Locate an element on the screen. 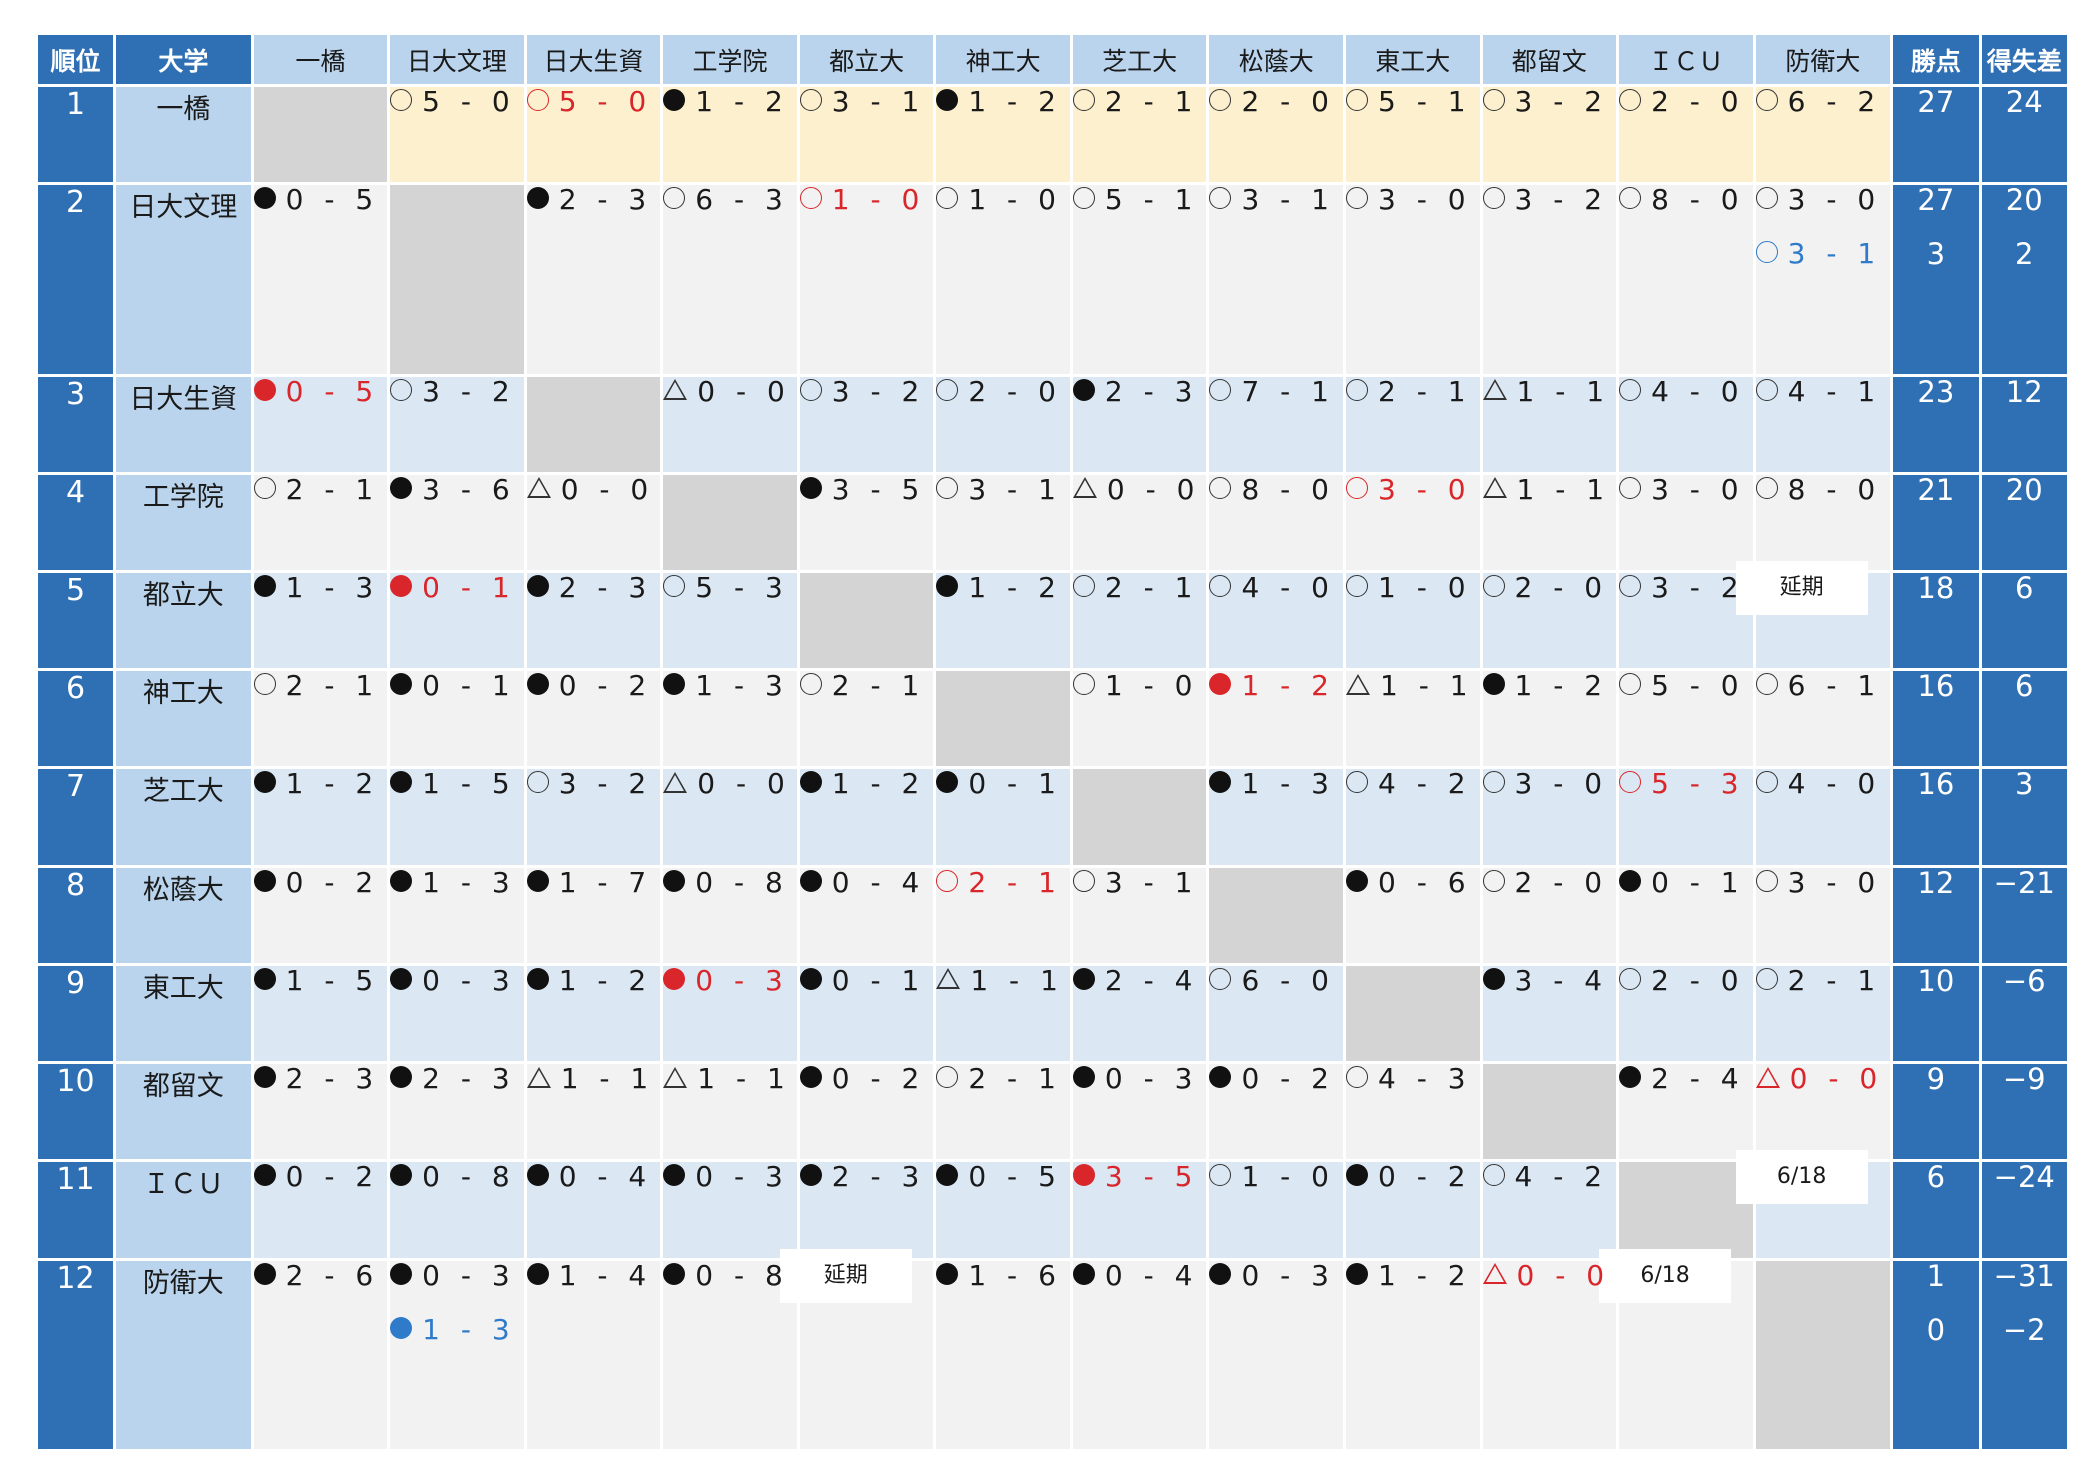 The image size is (2100, 1480). match-result: 4 - 0 is located at coordinates (1686, 403).